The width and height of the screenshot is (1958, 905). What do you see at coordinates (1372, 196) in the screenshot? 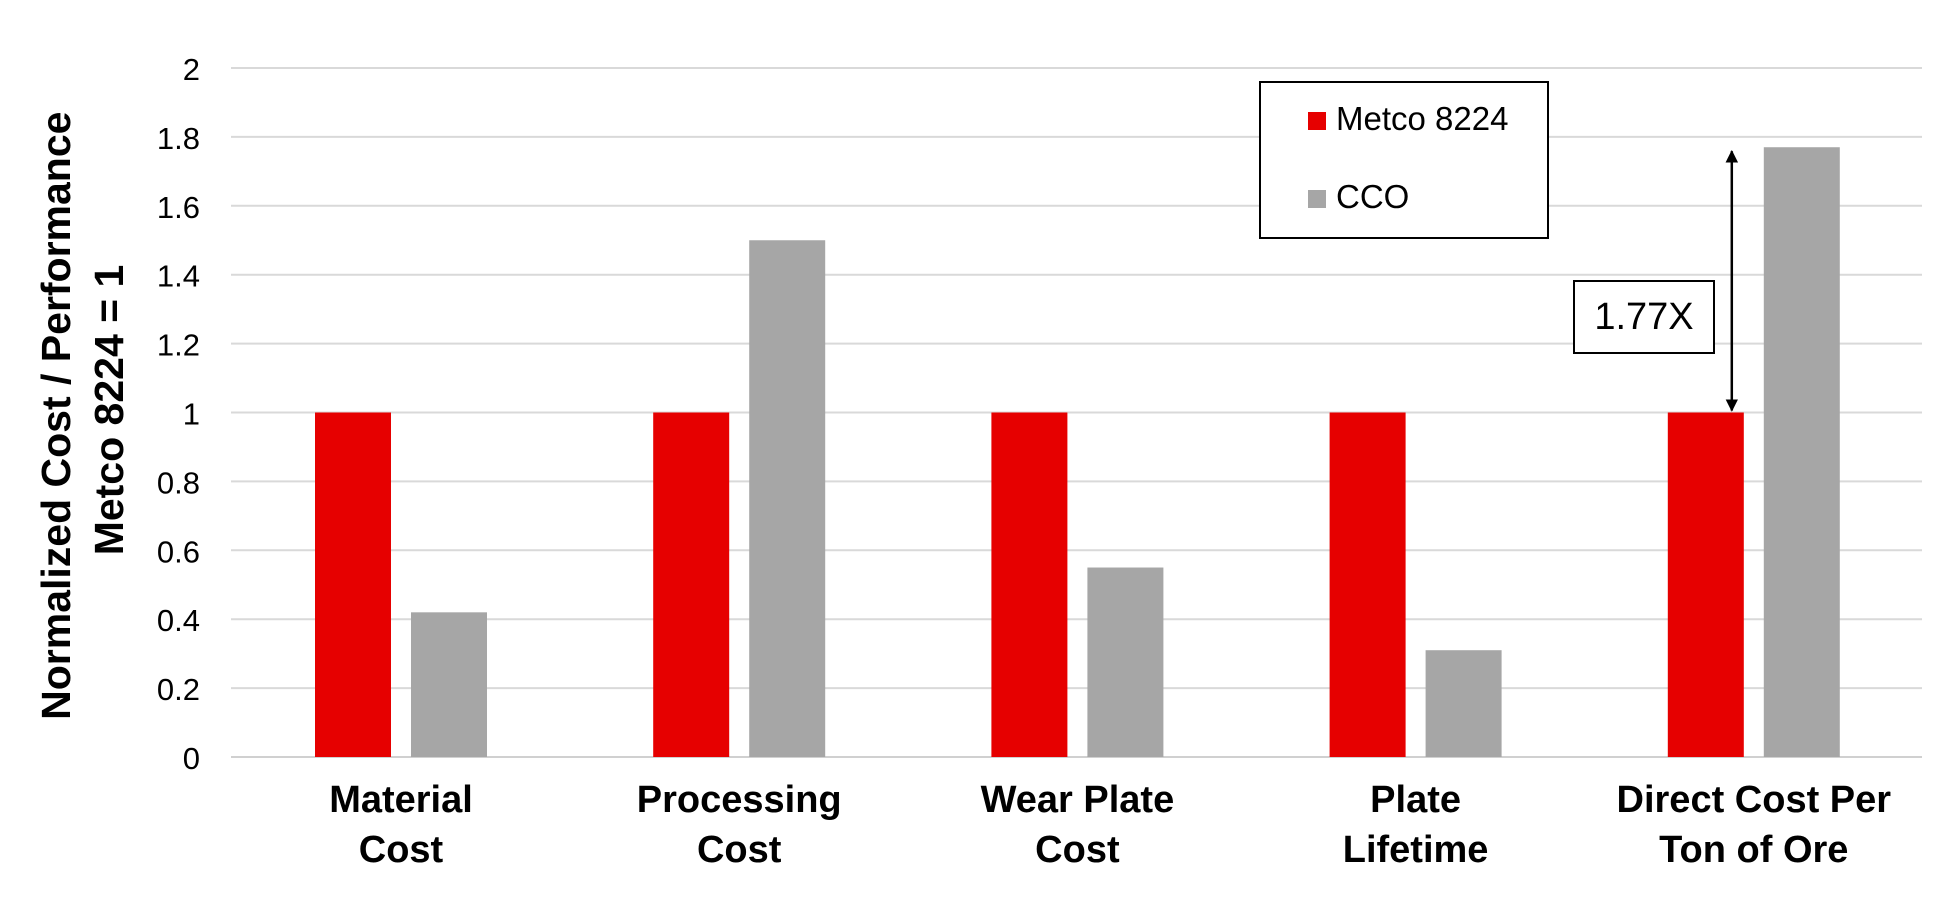
I see `legend-label-cco: CCO` at bounding box center [1372, 196].